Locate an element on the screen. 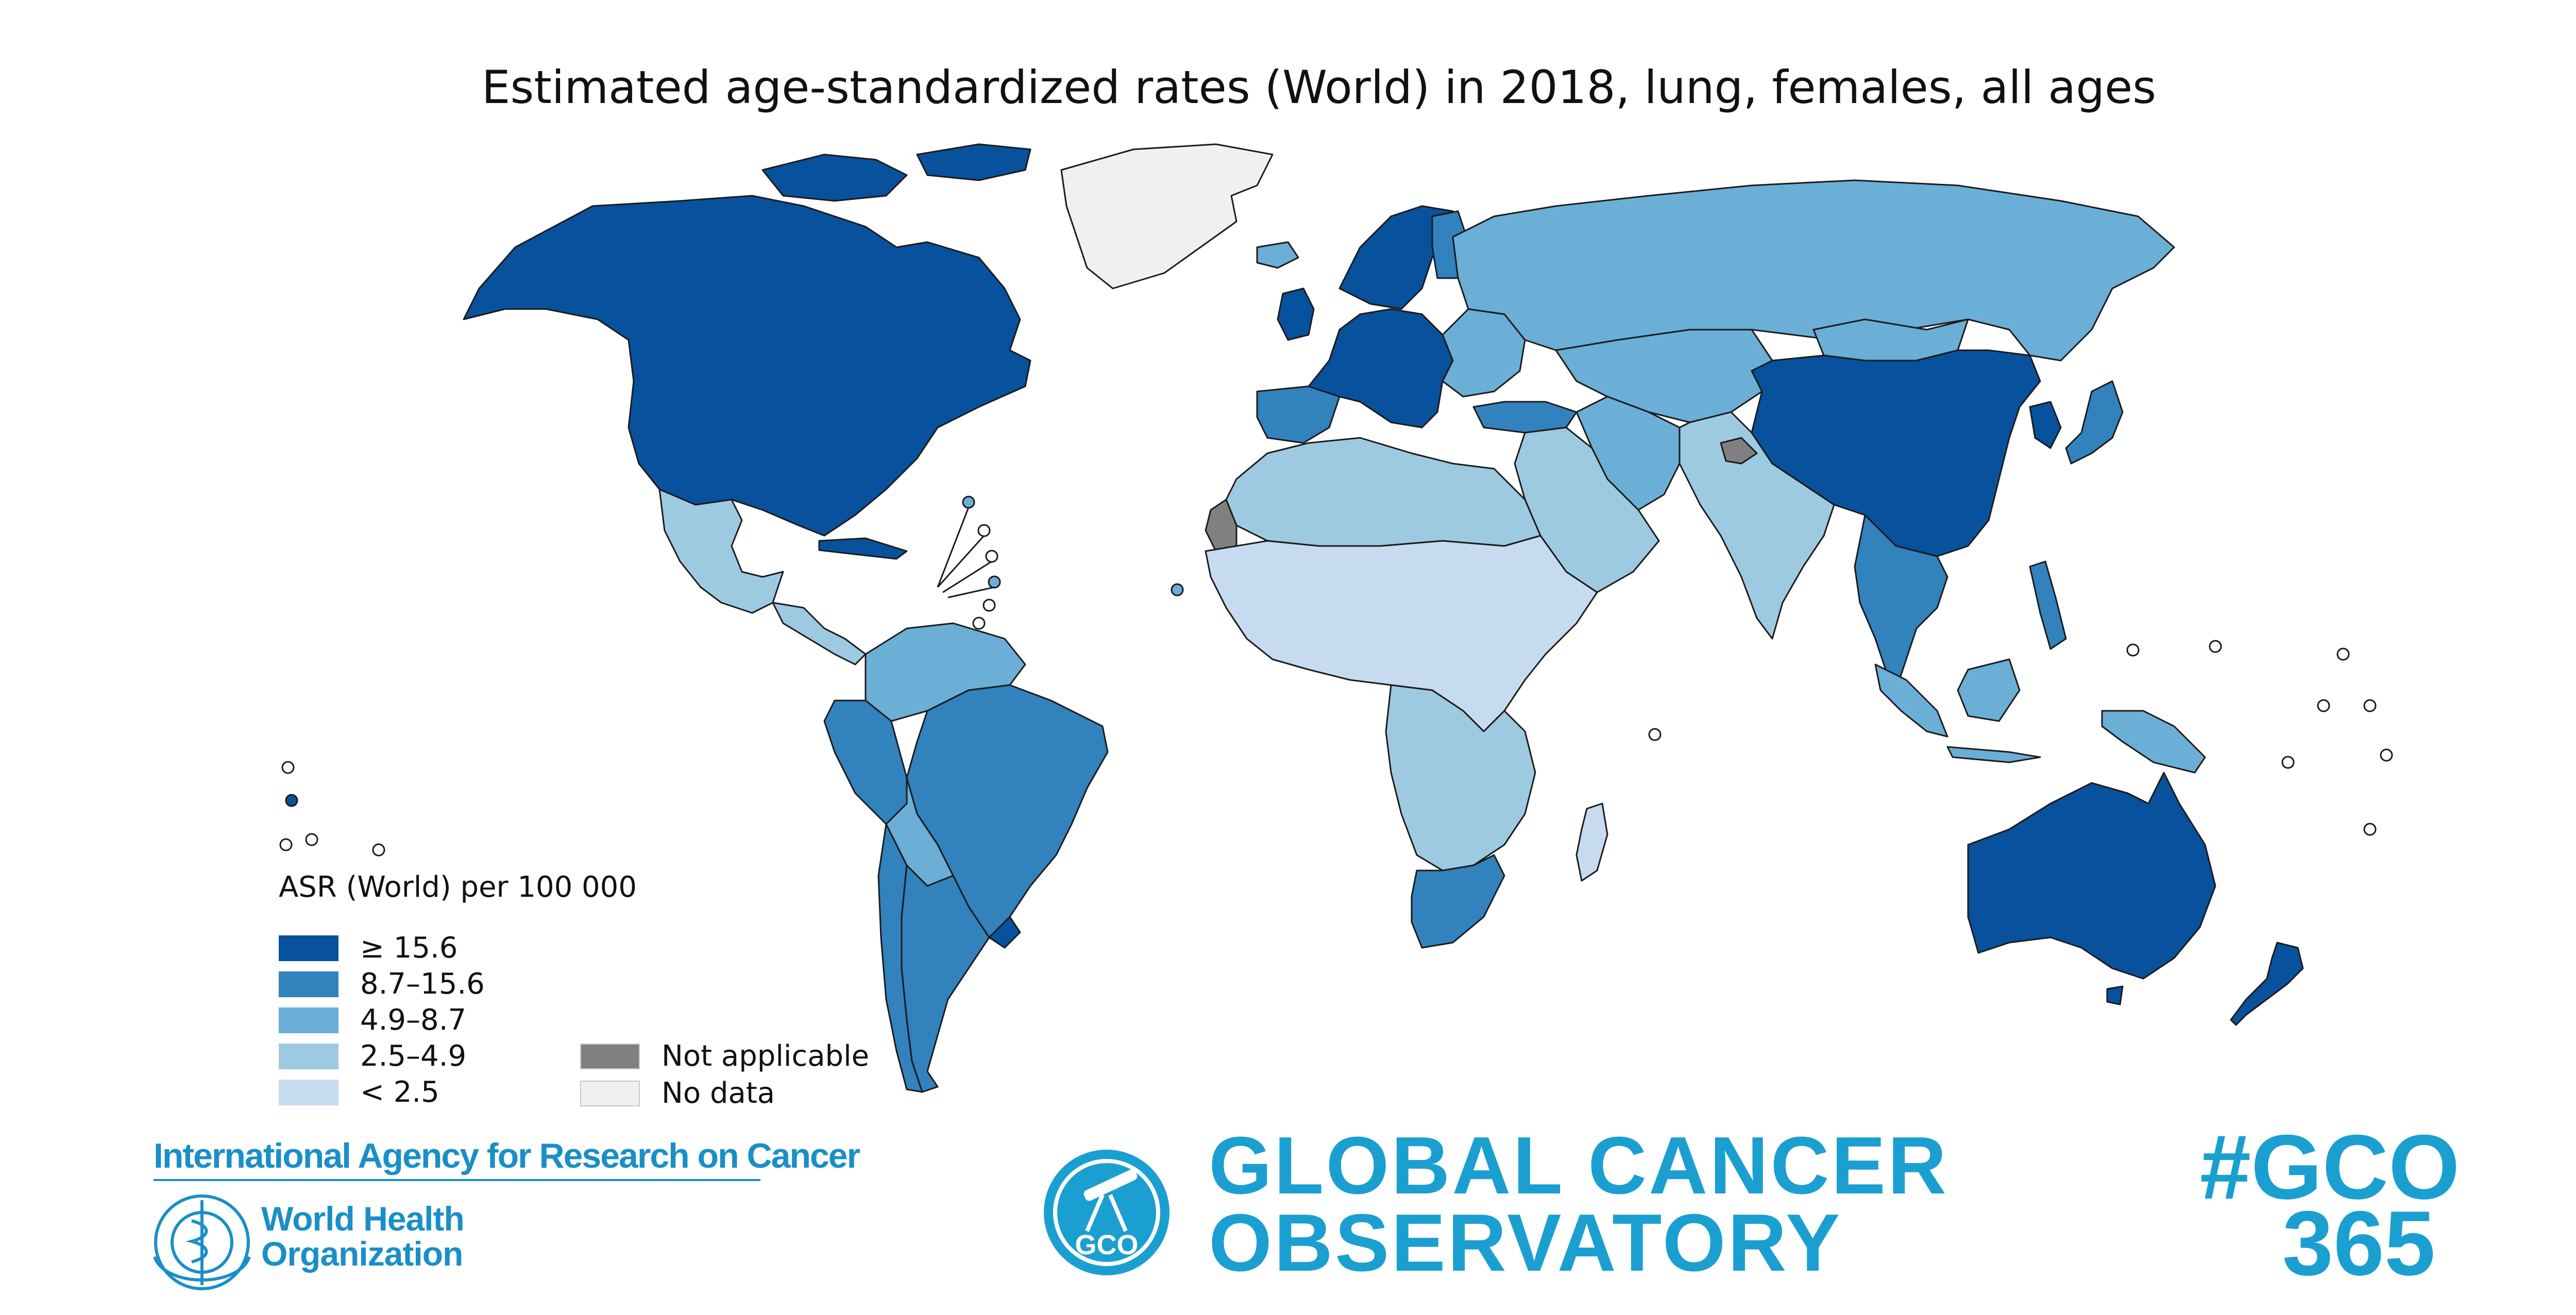  iarc-underline is located at coordinates (457, 1180).